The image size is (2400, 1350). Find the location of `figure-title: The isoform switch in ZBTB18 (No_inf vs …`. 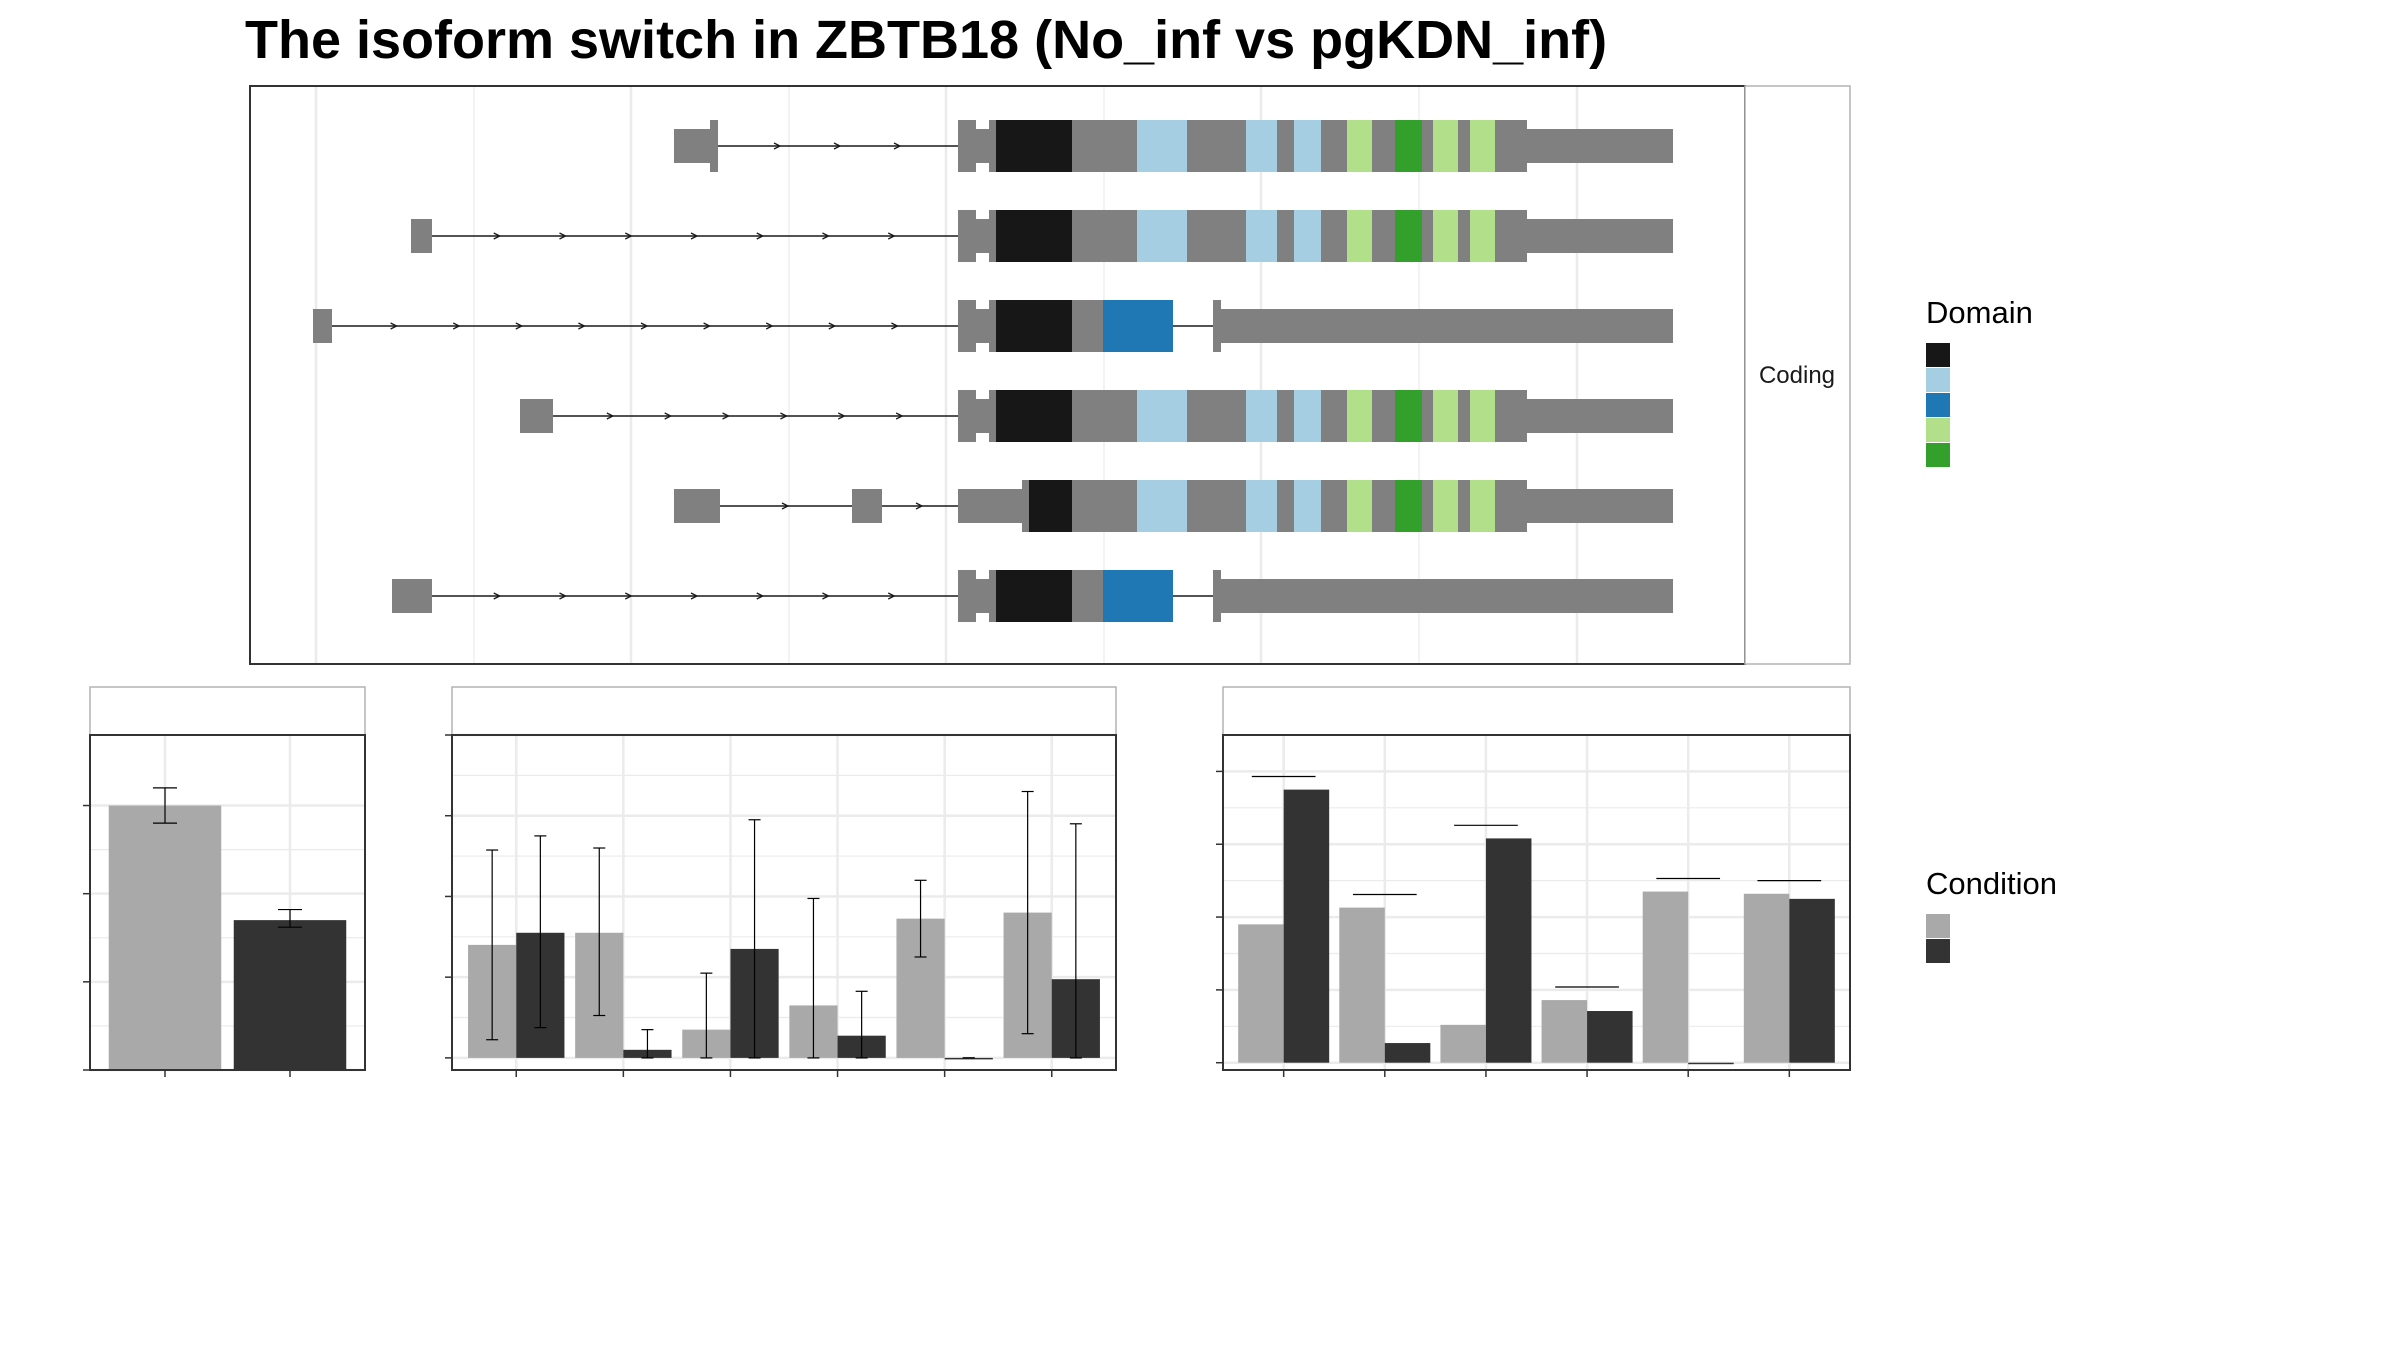

figure-title: The isoform switch in ZBTB18 (No_inf vs … is located at coordinates (926, 40).